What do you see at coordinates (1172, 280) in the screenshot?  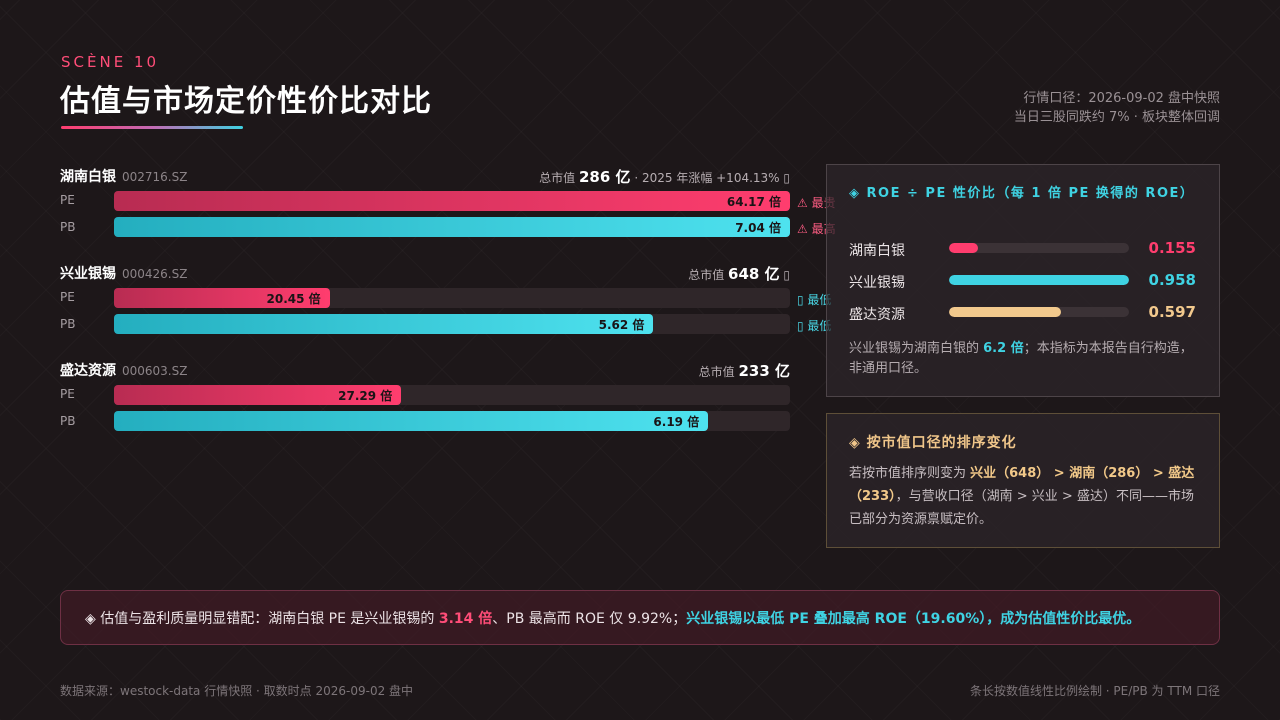 I see `roe-value: 0.958` at bounding box center [1172, 280].